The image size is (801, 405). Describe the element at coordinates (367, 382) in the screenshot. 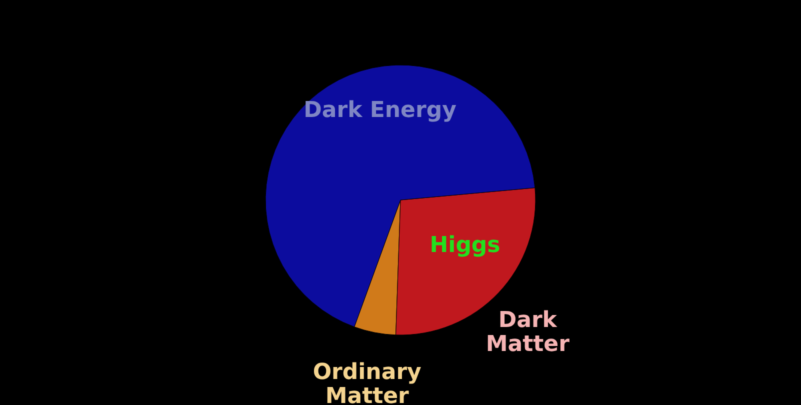

I see `slice-label: Ordinary Matter` at that location.